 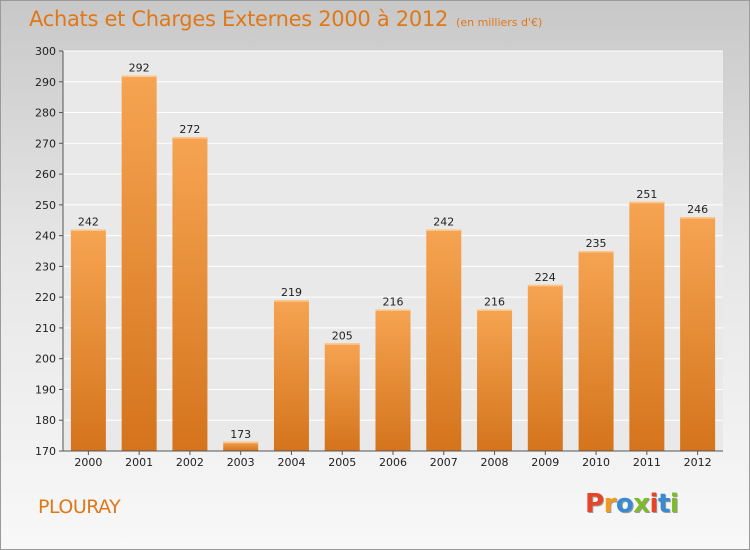 What do you see at coordinates (45, 451) in the screenshot?
I see `y-tick-label: 170` at bounding box center [45, 451].